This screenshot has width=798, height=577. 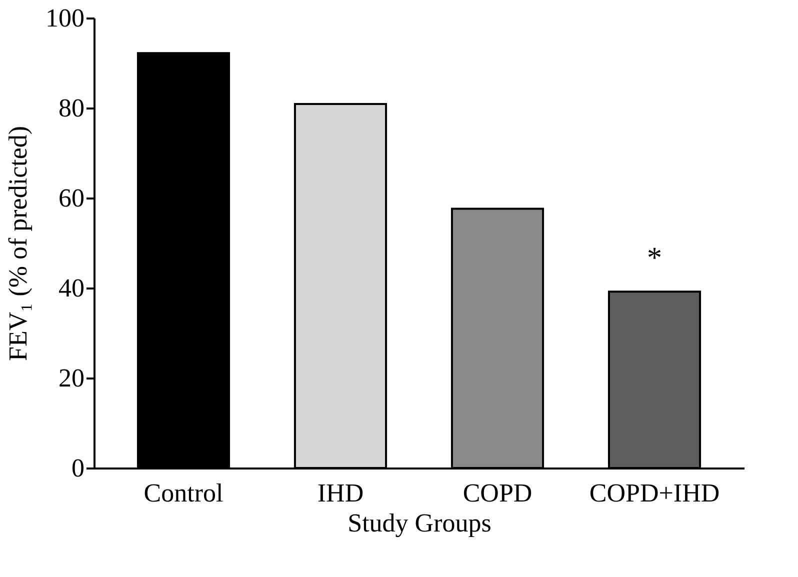 I want to click on x-tick-label: COPD, so click(x=497, y=493).